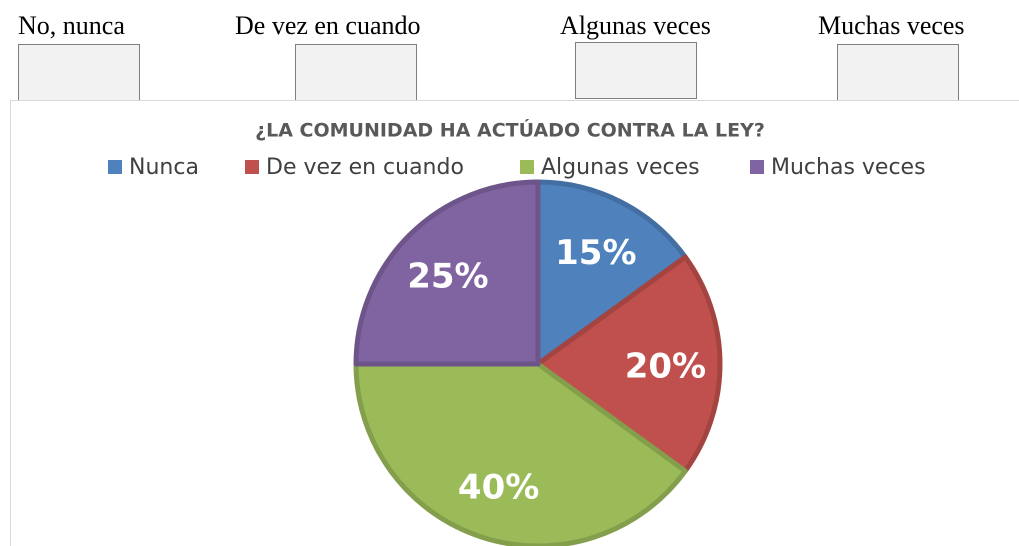  What do you see at coordinates (71, 25) in the screenshot?
I see `option-text: No, nunca` at bounding box center [71, 25].